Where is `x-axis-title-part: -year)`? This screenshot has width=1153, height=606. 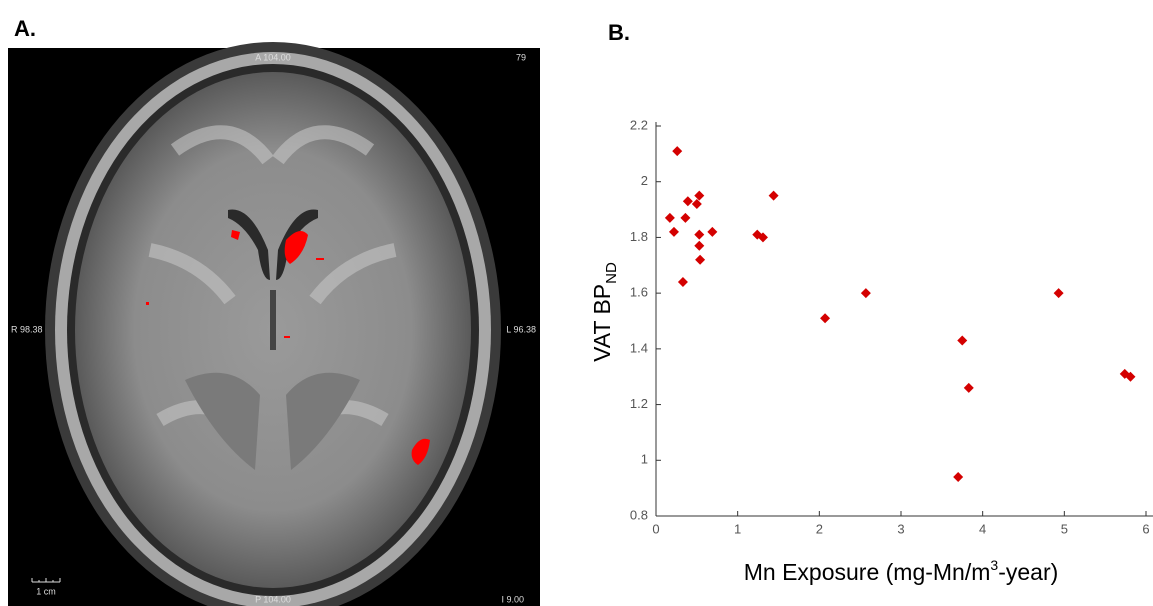
x-axis-title-part: -year) is located at coordinates (1028, 572).